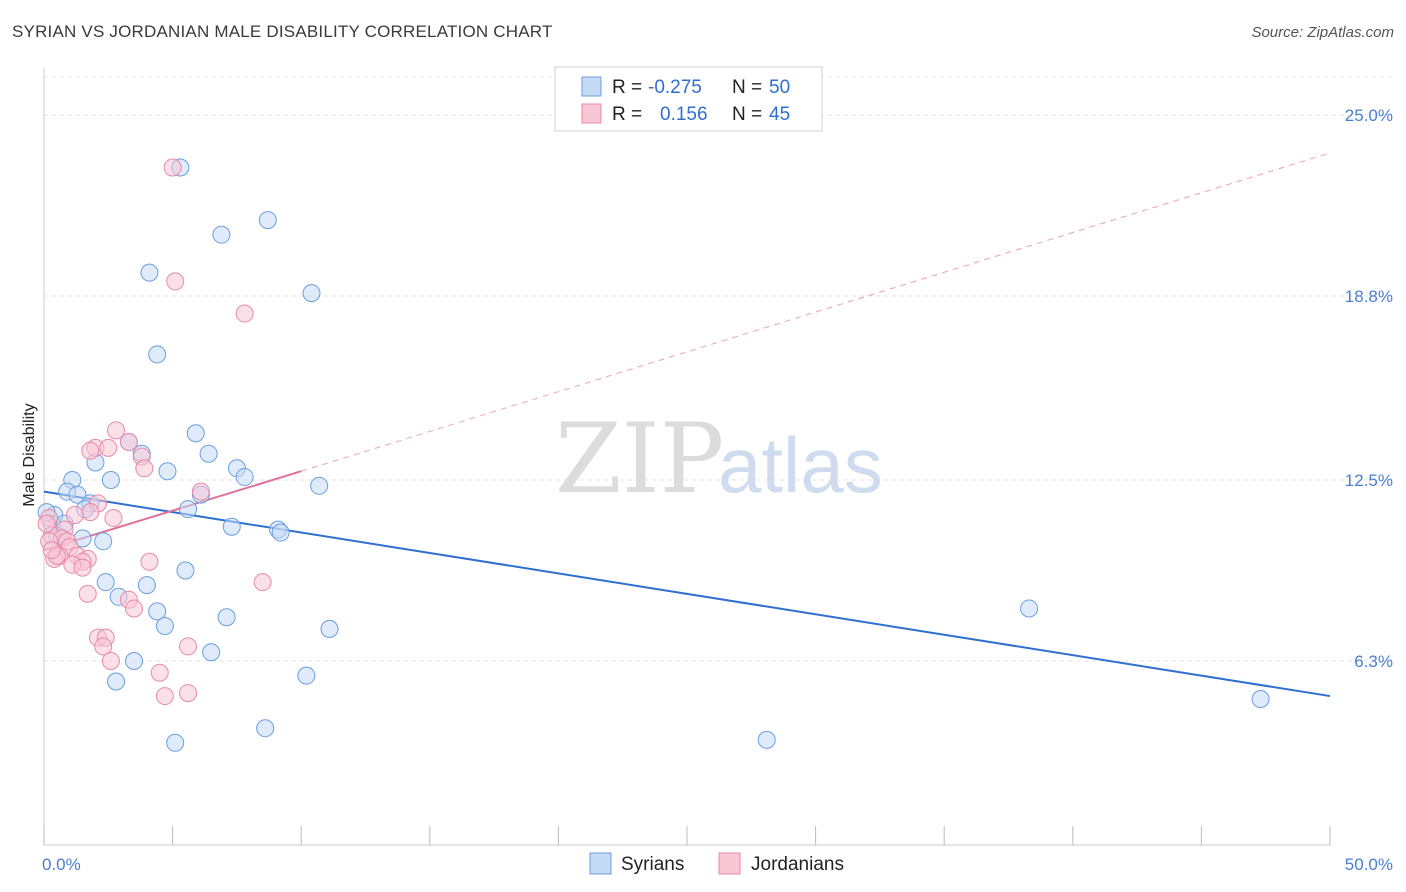 This screenshot has height=892, width=1406. Describe the element at coordinates (1369, 296) in the screenshot. I see `y-tick-label: 18.8%` at that location.